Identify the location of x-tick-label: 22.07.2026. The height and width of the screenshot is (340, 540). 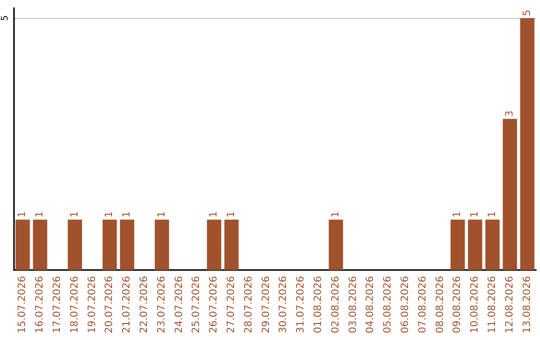
(144, 305).